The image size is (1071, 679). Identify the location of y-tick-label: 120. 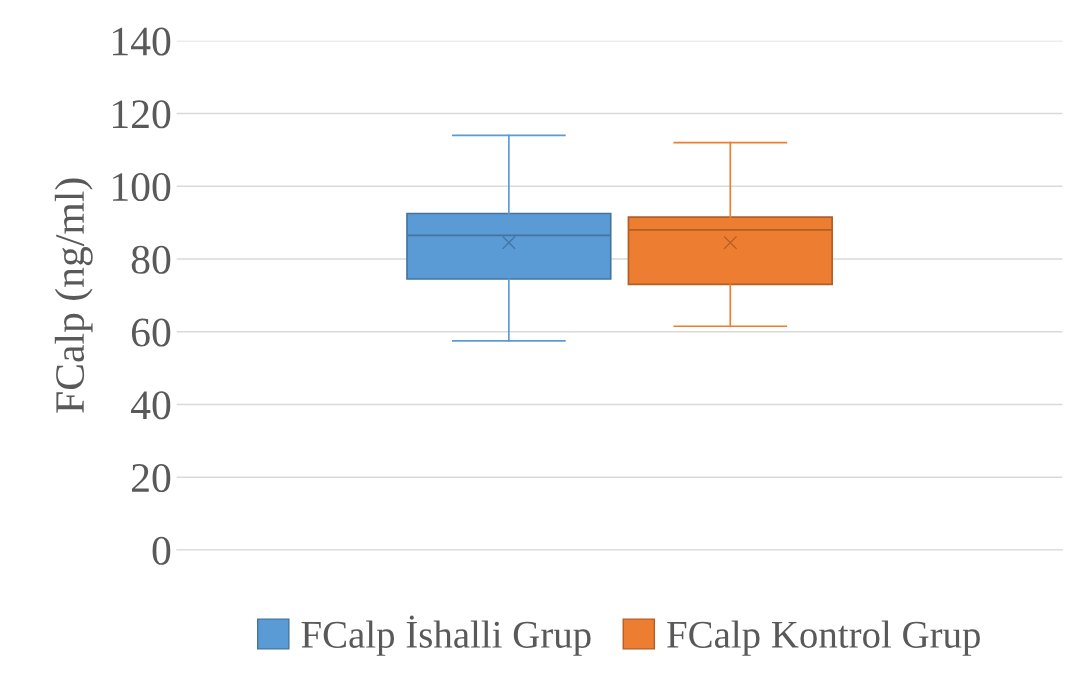
(142, 114).